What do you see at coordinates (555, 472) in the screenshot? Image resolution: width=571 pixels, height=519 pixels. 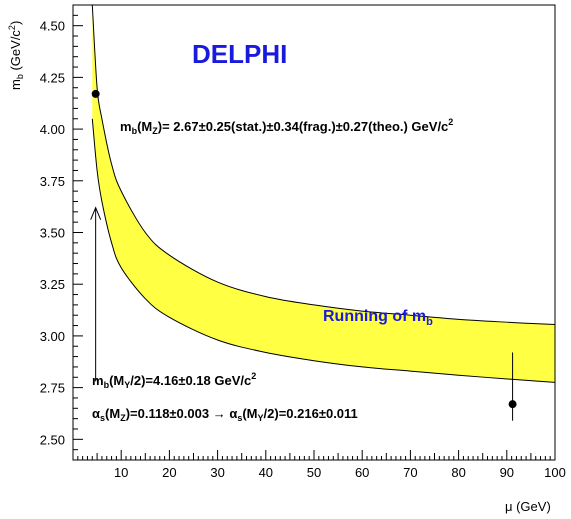 I see `x-tick-label: 100` at bounding box center [555, 472].